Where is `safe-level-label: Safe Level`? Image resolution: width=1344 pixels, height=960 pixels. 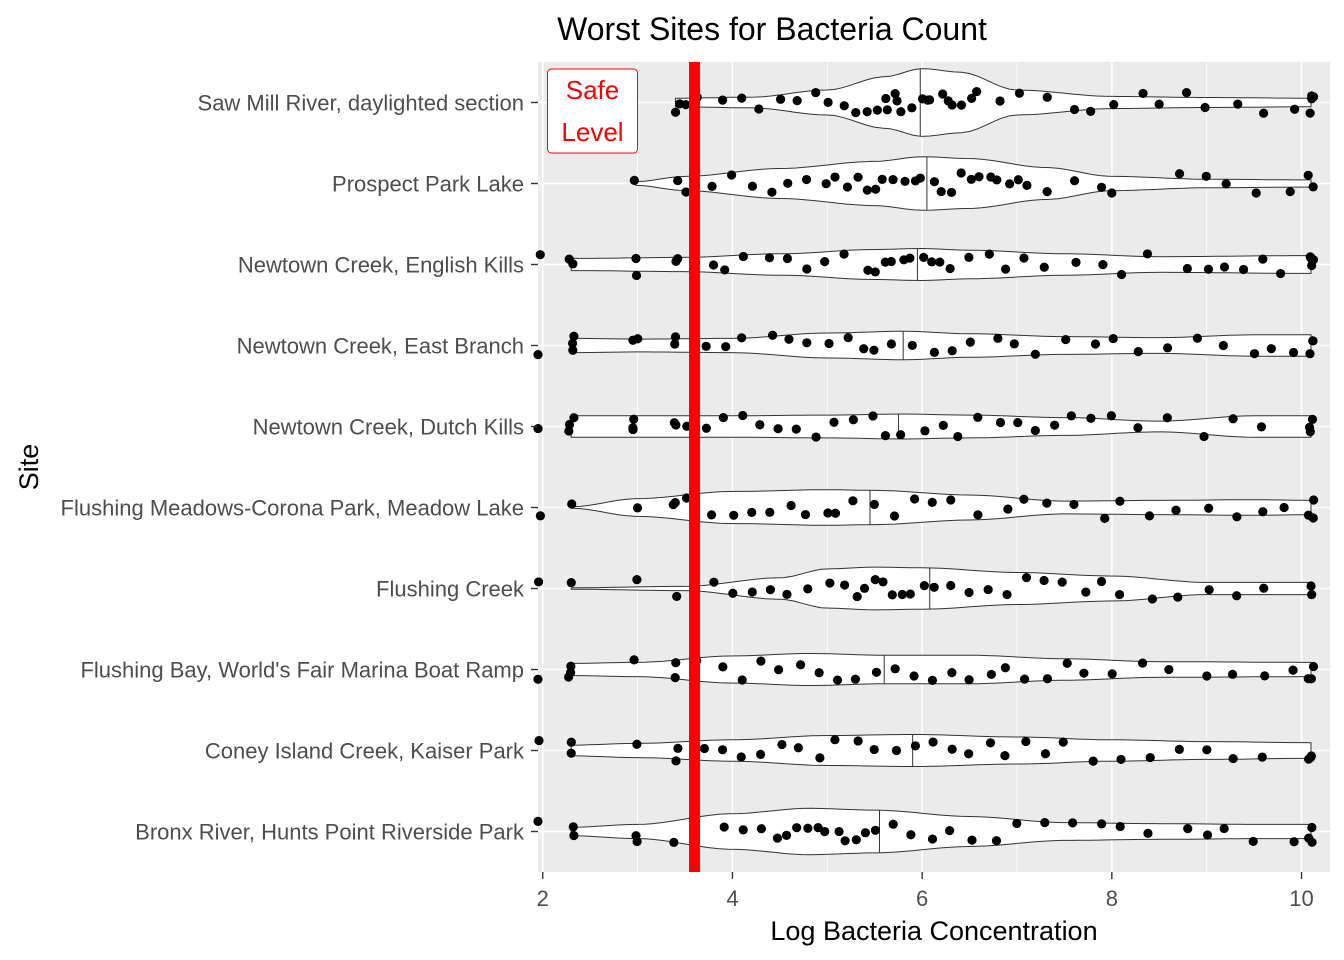
safe-level-label: Safe Level is located at coordinates (592, 111).